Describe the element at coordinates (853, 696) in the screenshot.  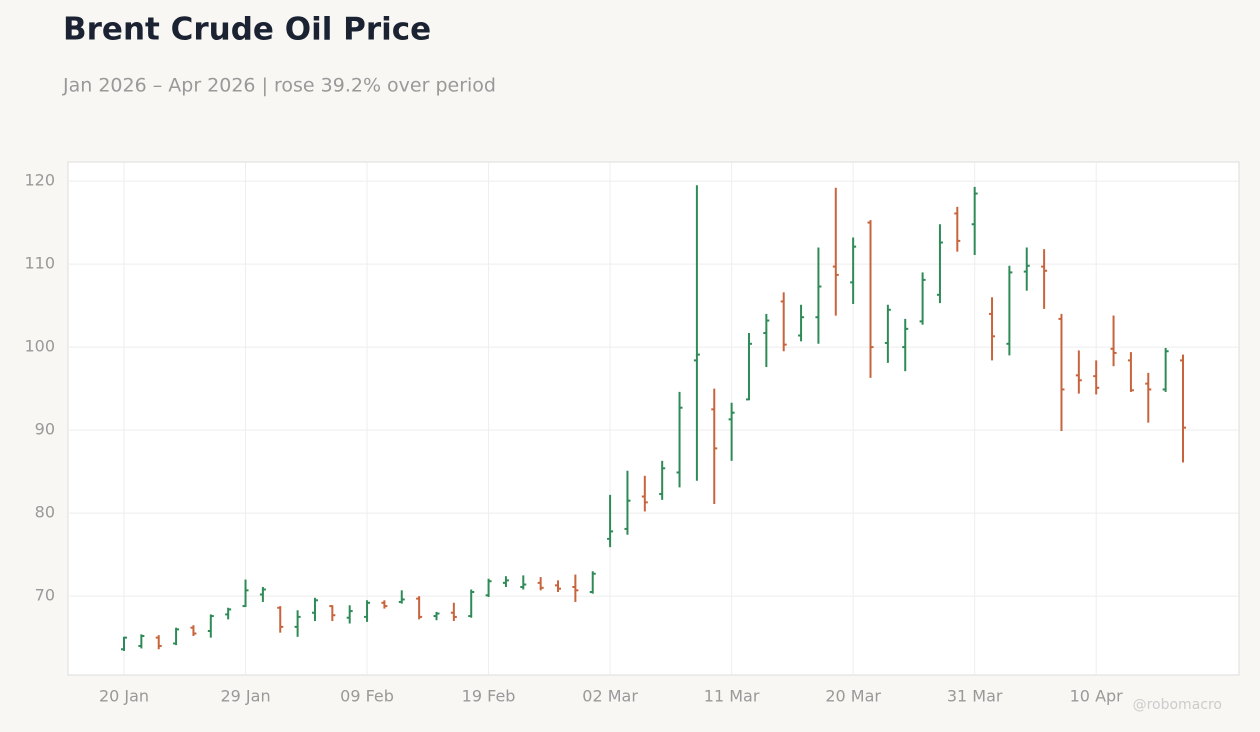
I see `x-tick-label: 20 Mar` at that location.